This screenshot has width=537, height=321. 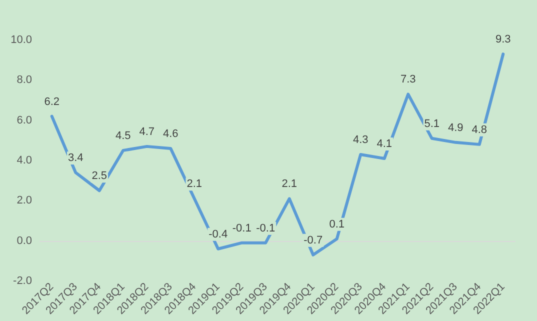 I want to click on data-label: 7.3, so click(x=408, y=80).